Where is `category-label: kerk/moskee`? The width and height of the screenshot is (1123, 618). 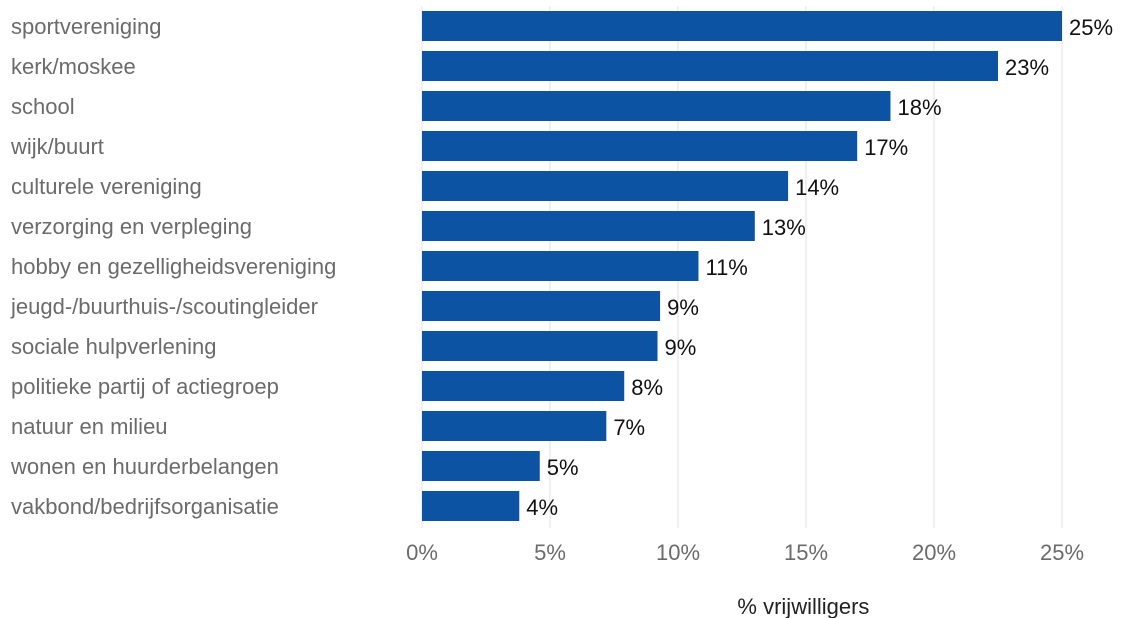
category-label: kerk/moskee is located at coordinates (73, 66).